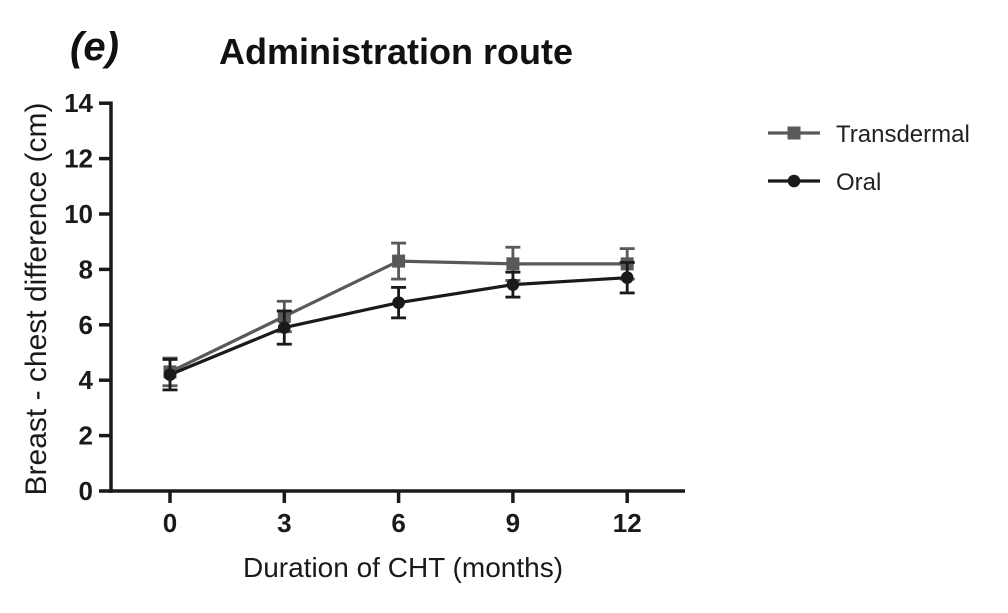 This screenshot has width=1008, height=613. Describe the element at coordinates (86, 380) in the screenshot. I see `y-tick-label: 4` at that location.